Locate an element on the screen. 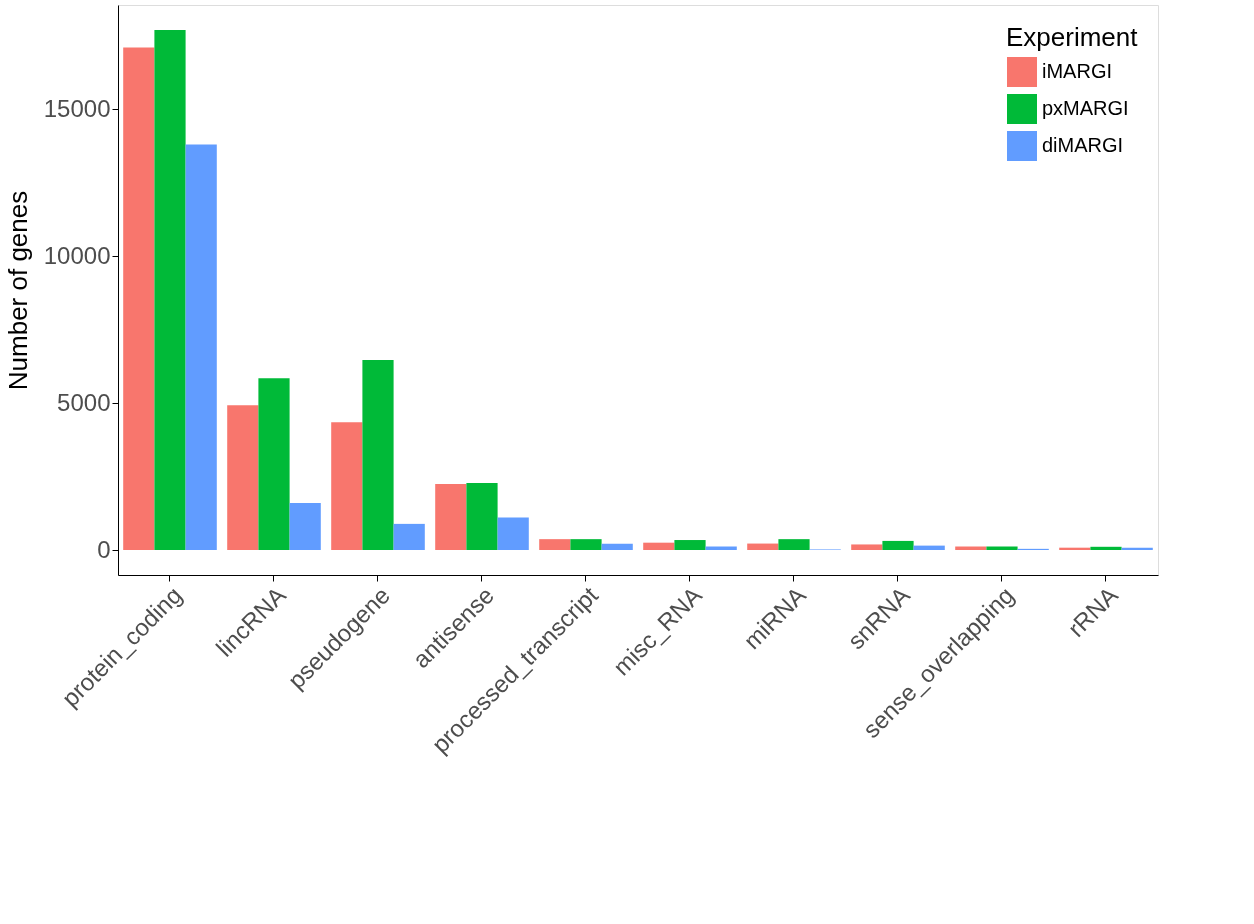  y-tick-label: 0 is located at coordinates (104, 549).